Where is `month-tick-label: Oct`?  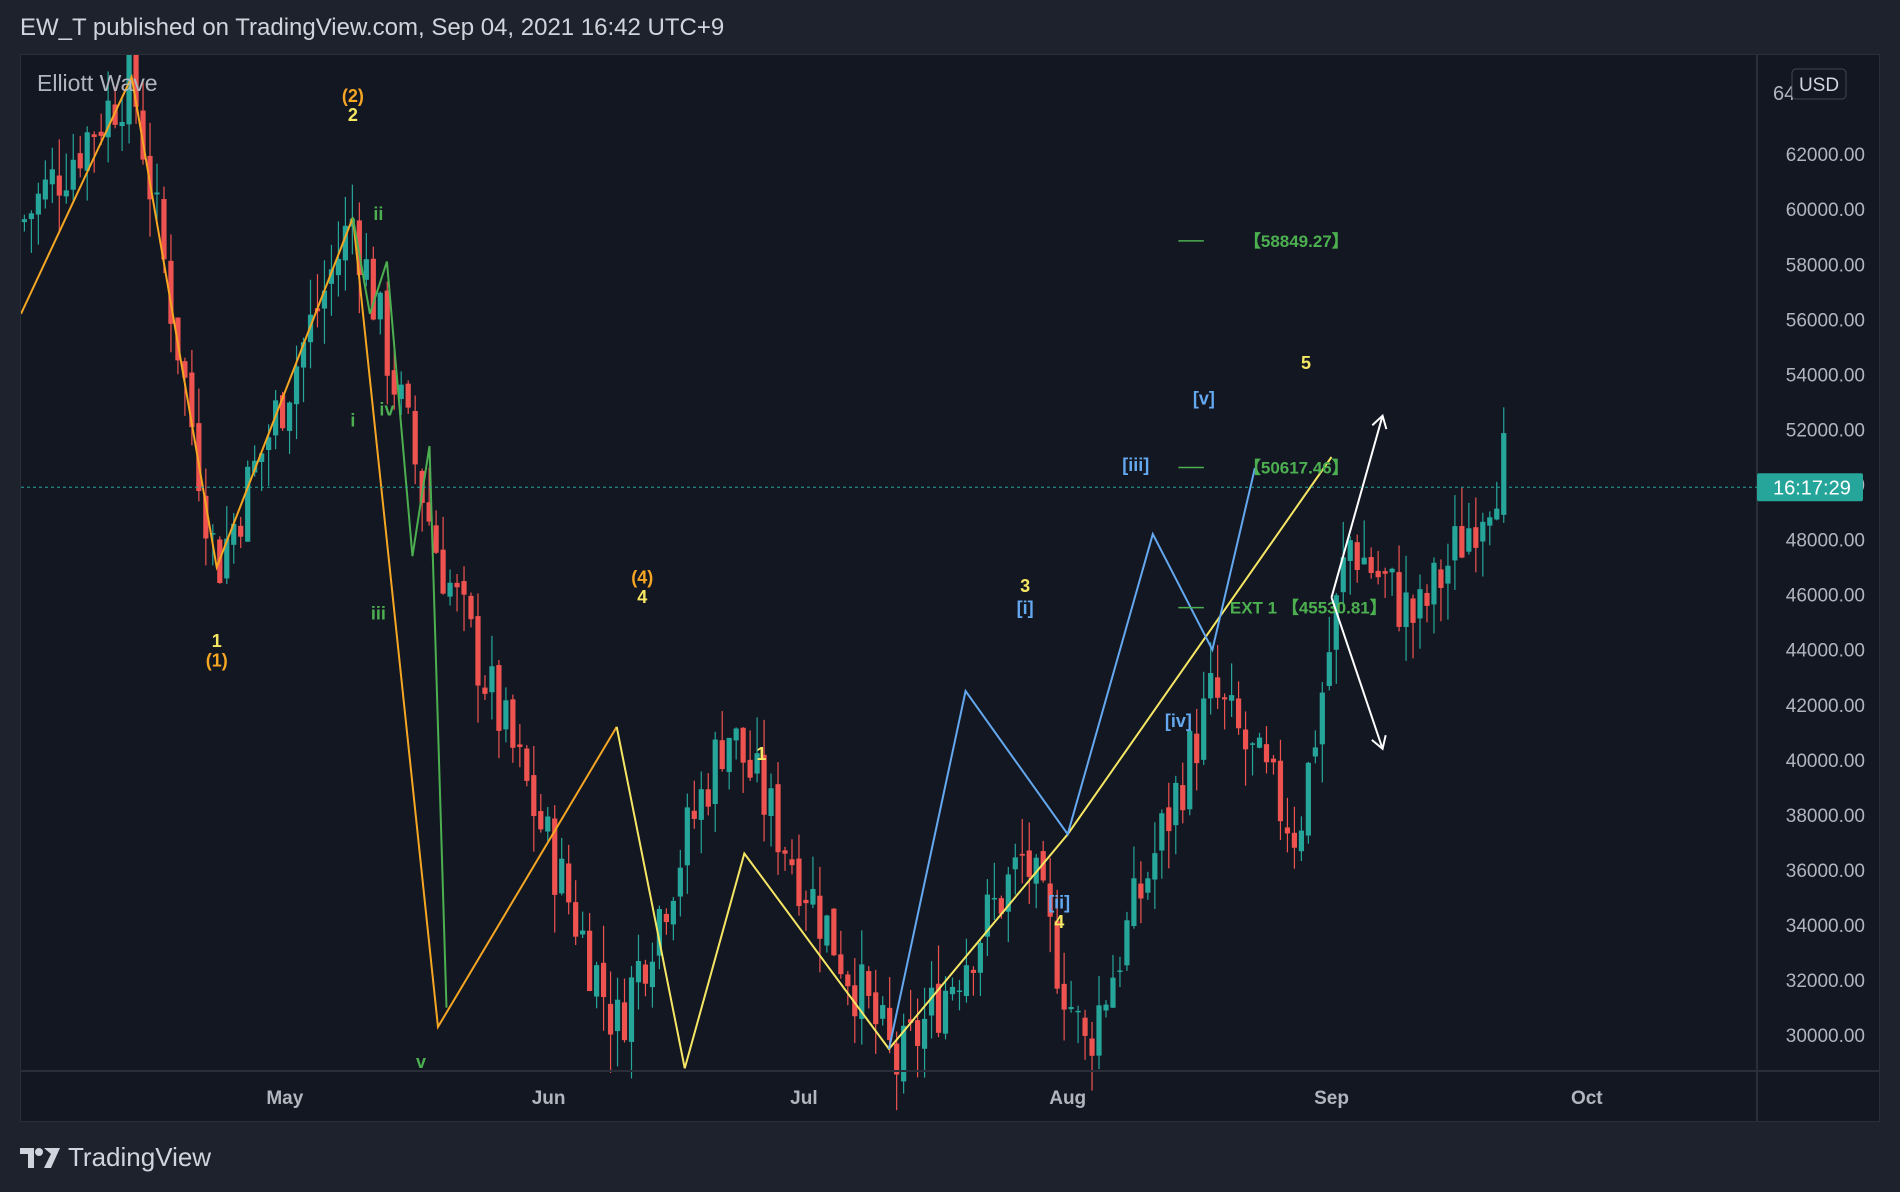 month-tick-label: Oct is located at coordinates (1587, 1098).